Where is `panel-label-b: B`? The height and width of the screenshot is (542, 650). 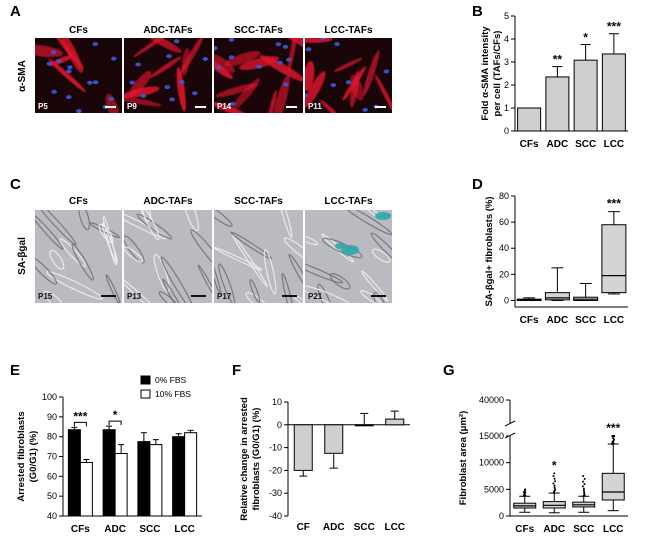 panel-label-b: B is located at coordinates (477, 11).